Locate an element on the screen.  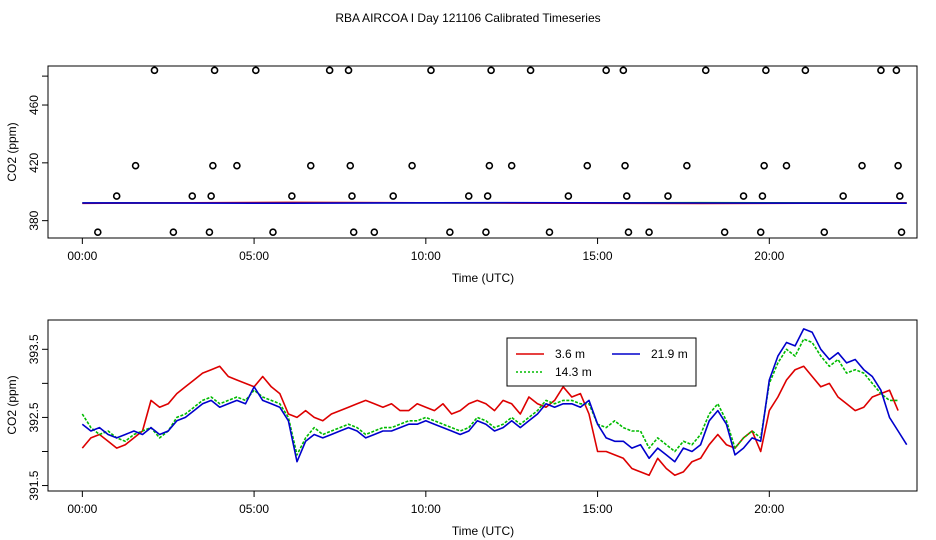
y-tick-label: 380 is located at coordinates (34, 220).